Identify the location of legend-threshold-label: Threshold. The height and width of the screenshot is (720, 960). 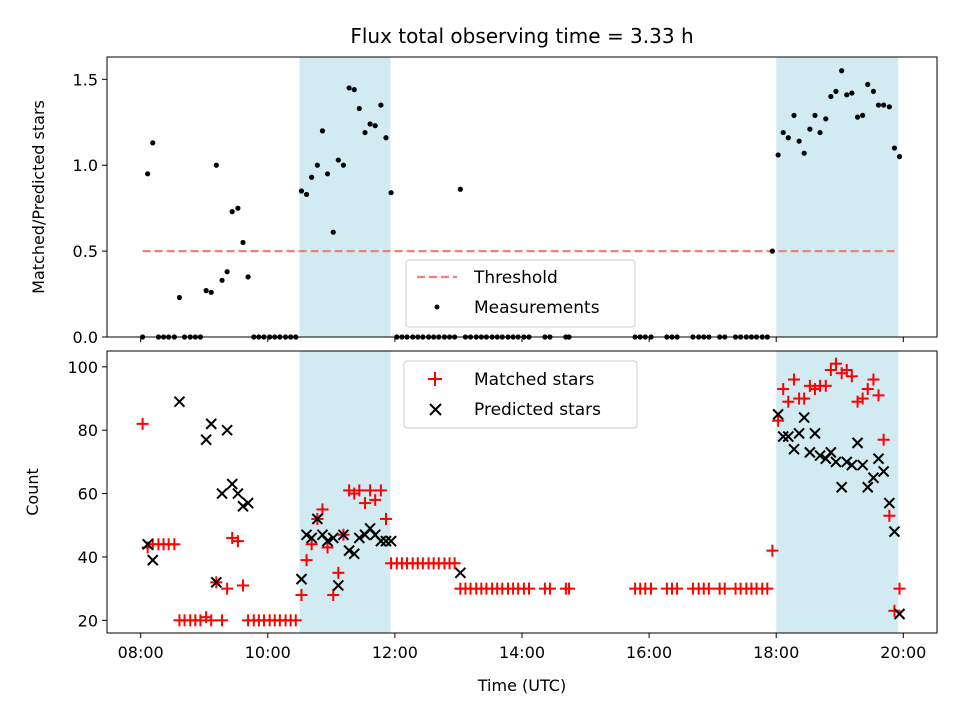
(515, 278).